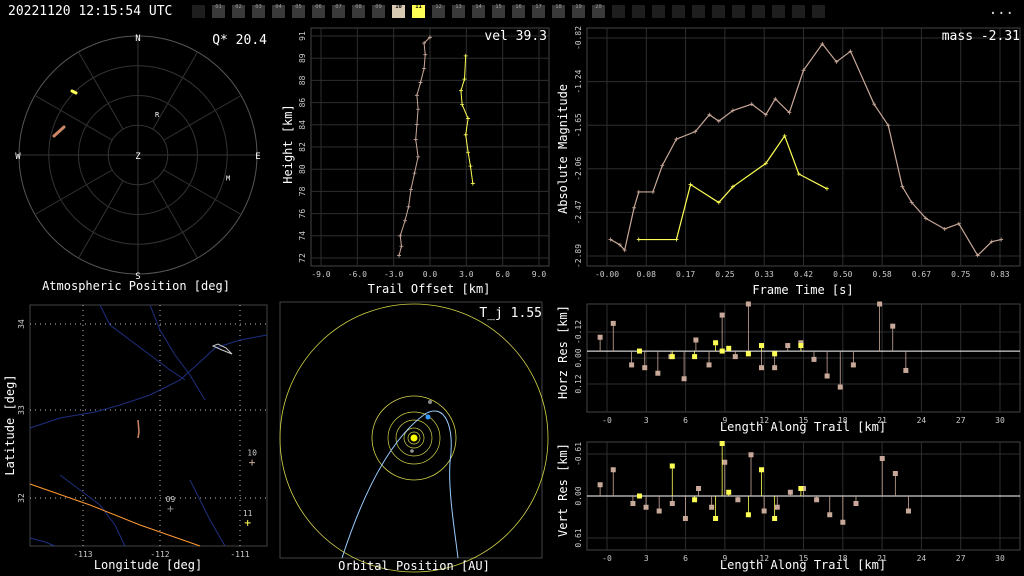 The image size is (1024, 576). I want to click on ground-track, so click(138, 429).